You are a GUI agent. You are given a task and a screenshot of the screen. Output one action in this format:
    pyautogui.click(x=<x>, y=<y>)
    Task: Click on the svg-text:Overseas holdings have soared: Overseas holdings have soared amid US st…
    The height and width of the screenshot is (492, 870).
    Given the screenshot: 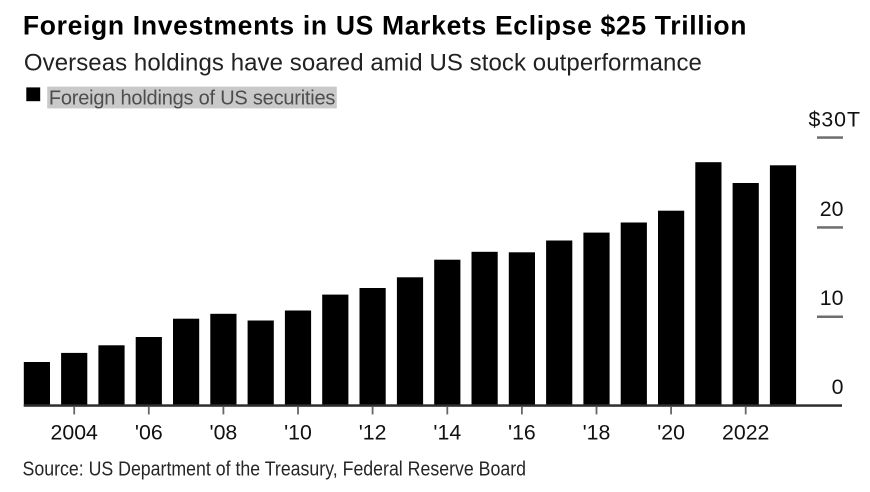 What is the action you would take?
    pyautogui.click(x=363, y=62)
    